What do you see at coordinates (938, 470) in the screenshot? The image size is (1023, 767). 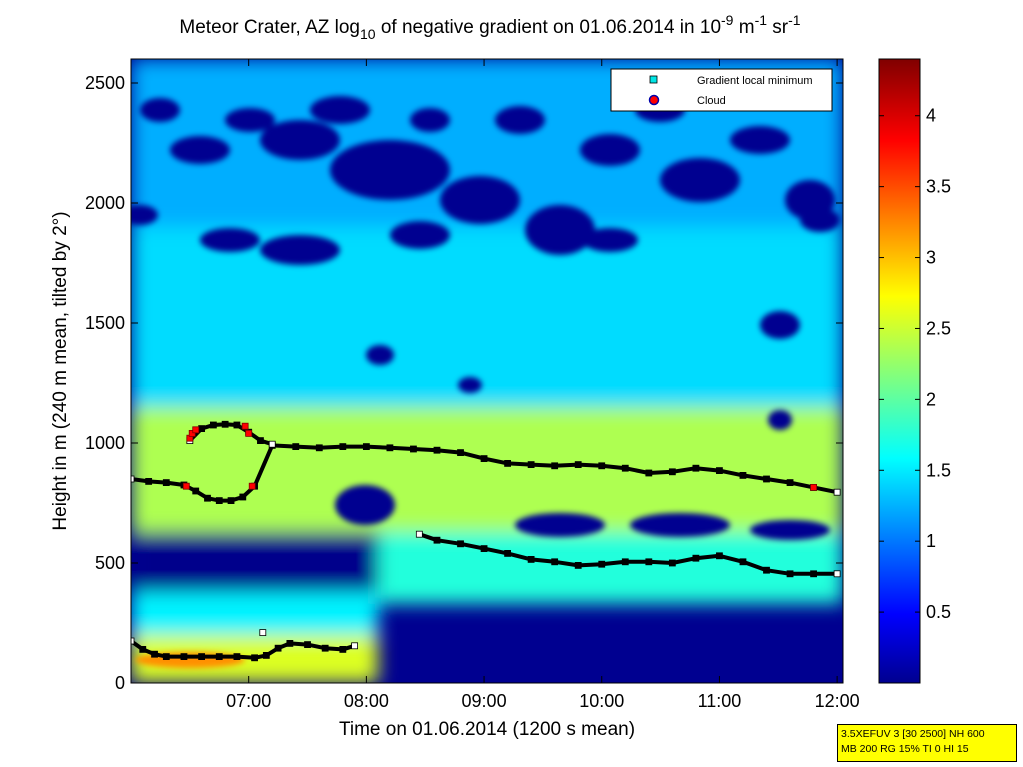 I see `colorbar-tick-label: 1.5` at bounding box center [938, 470].